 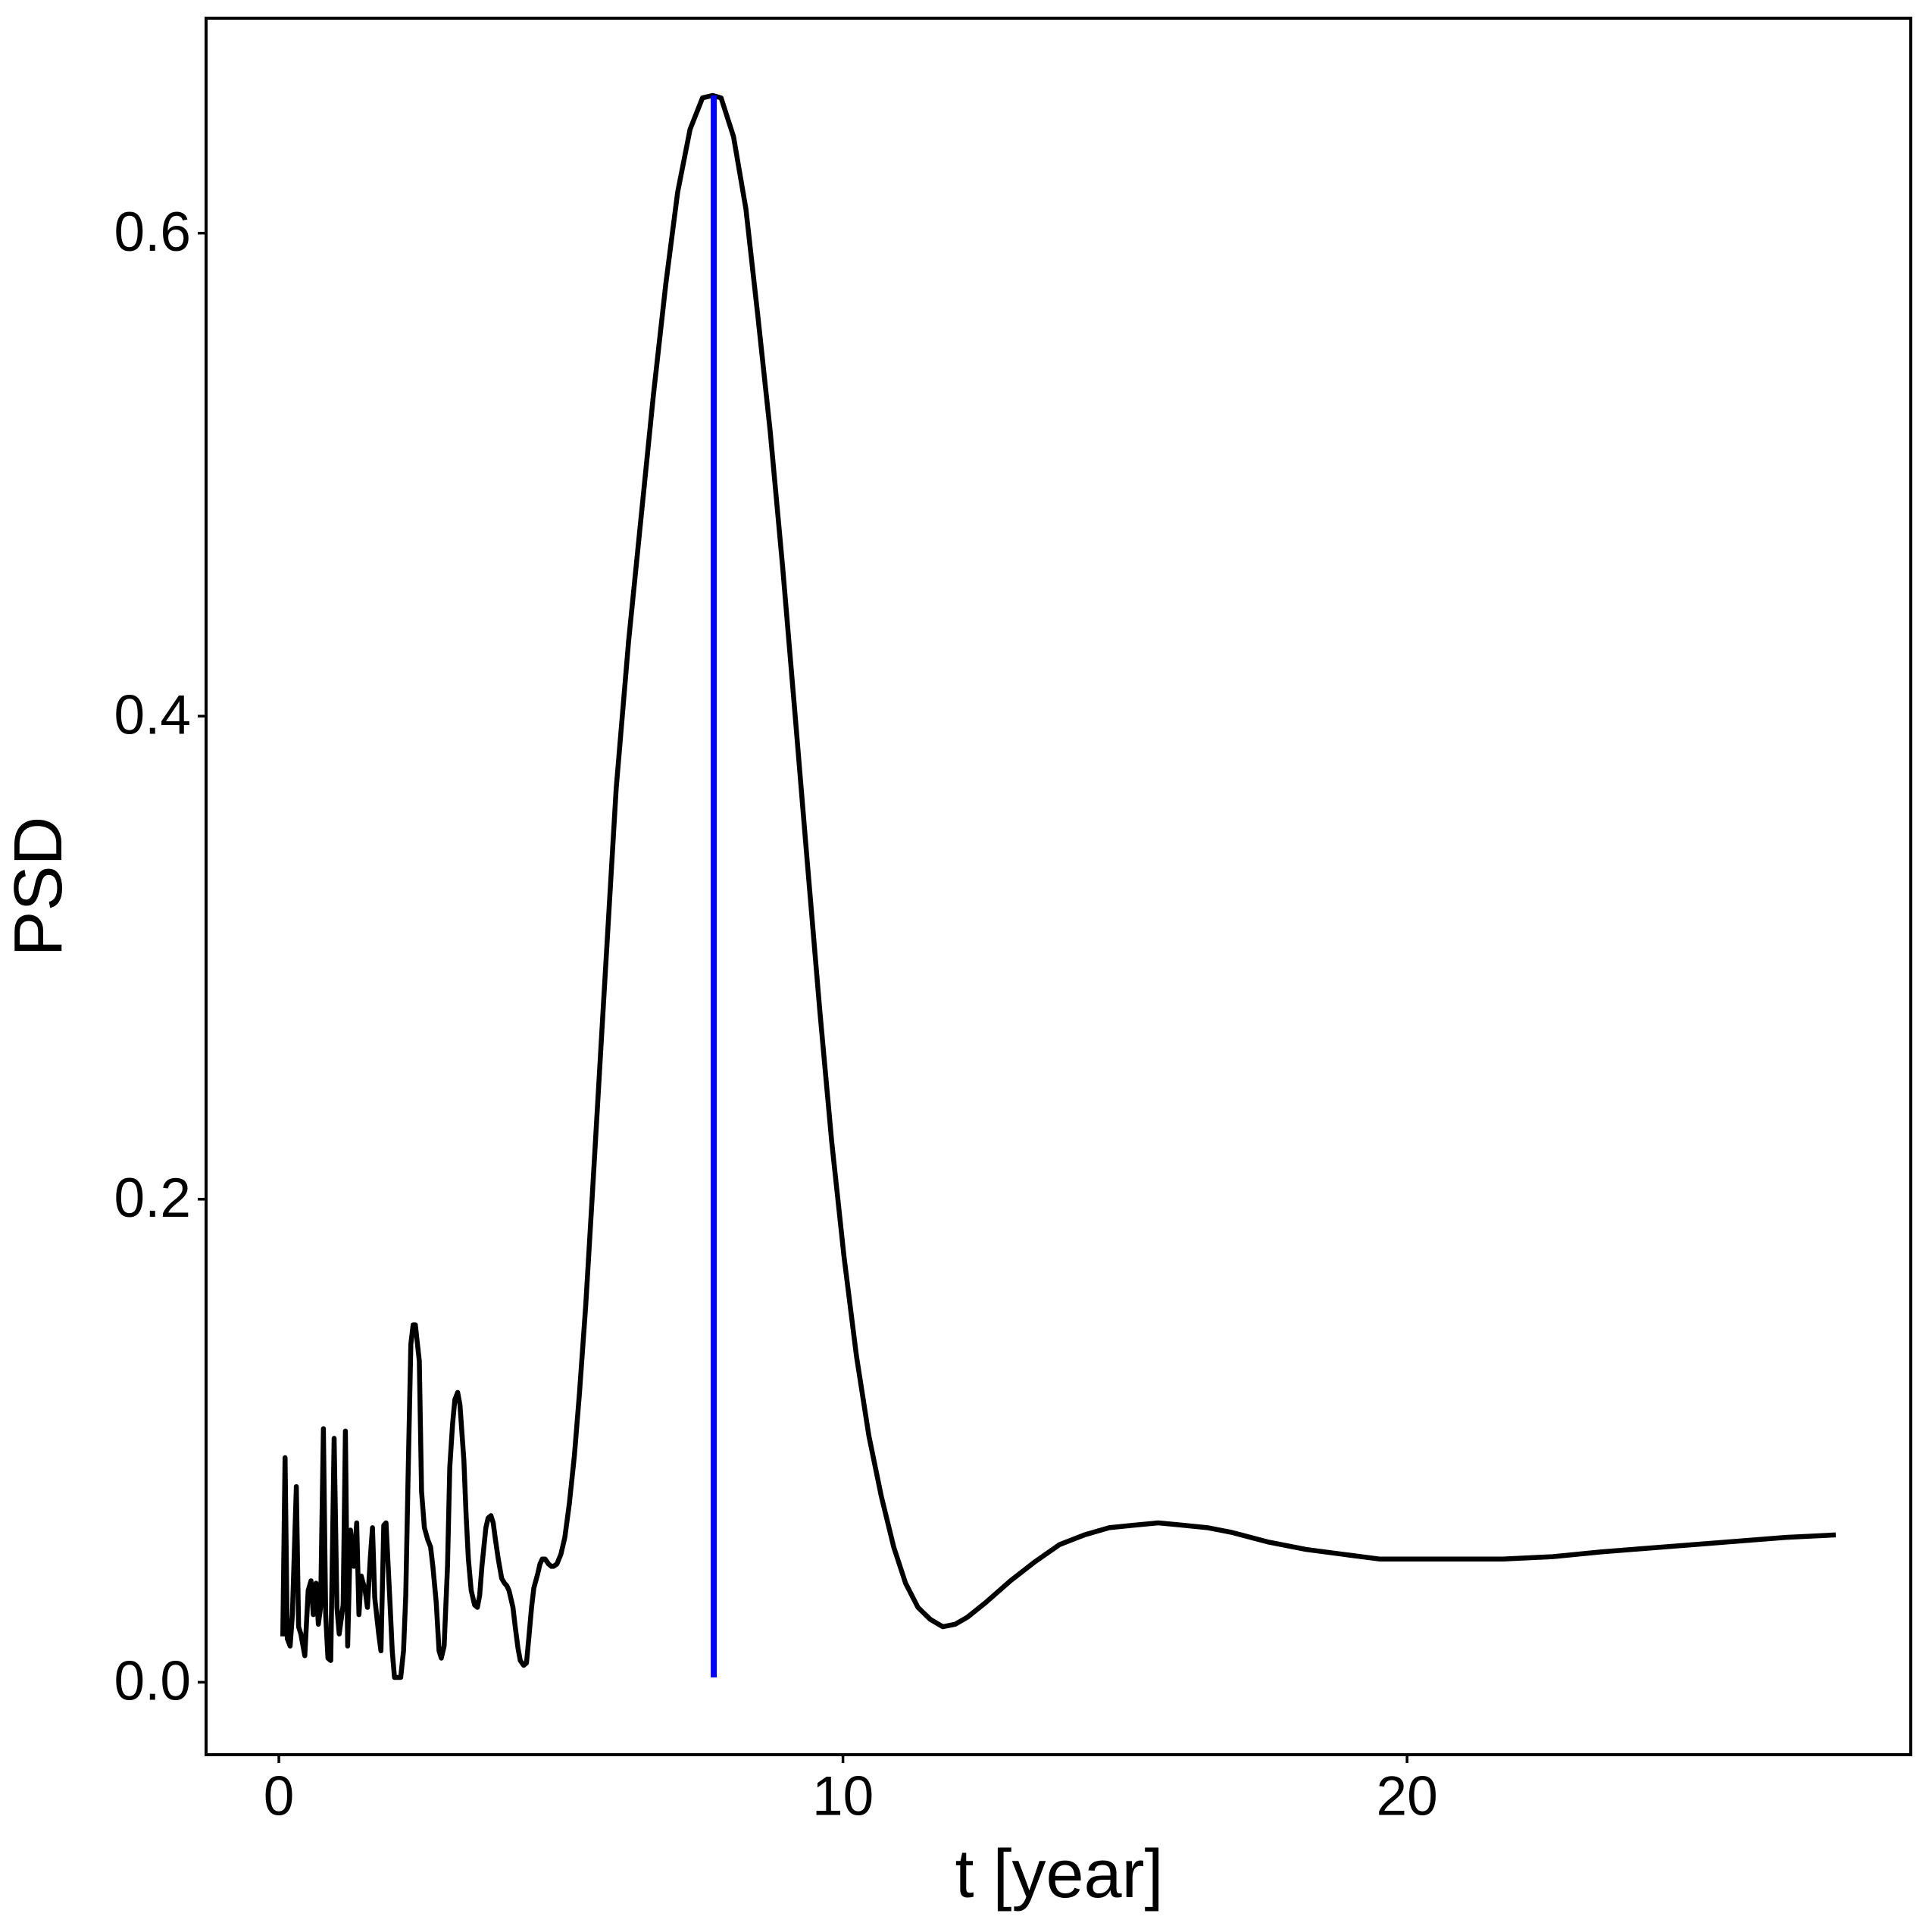 What do you see at coordinates (152, 232) in the screenshot?
I see `y-tick-label: 0.6` at bounding box center [152, 232].